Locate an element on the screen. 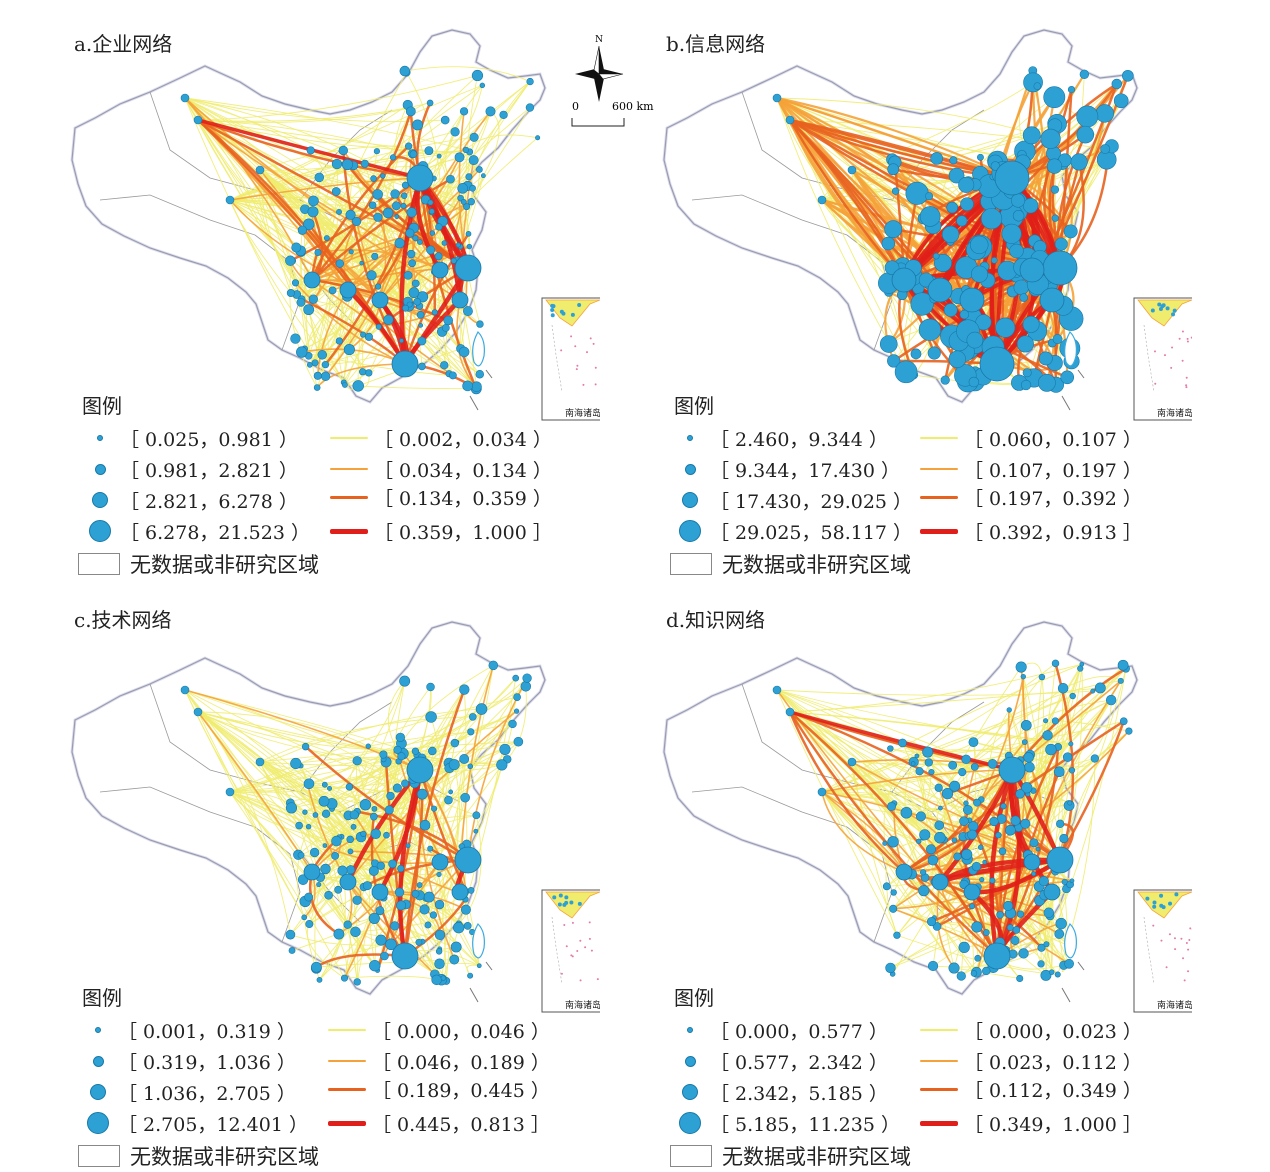  legend-line-3: ［ 0.112，0.349 ） is located at coordinates (1031, 1089).